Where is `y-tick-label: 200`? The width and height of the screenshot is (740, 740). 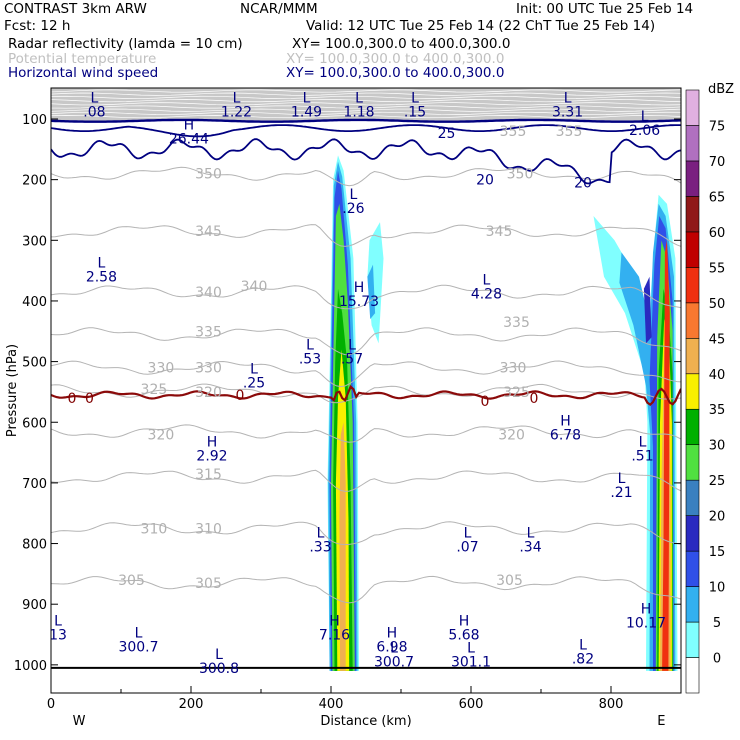
y-tick-label: 200 is located at coordinates (34, 181).